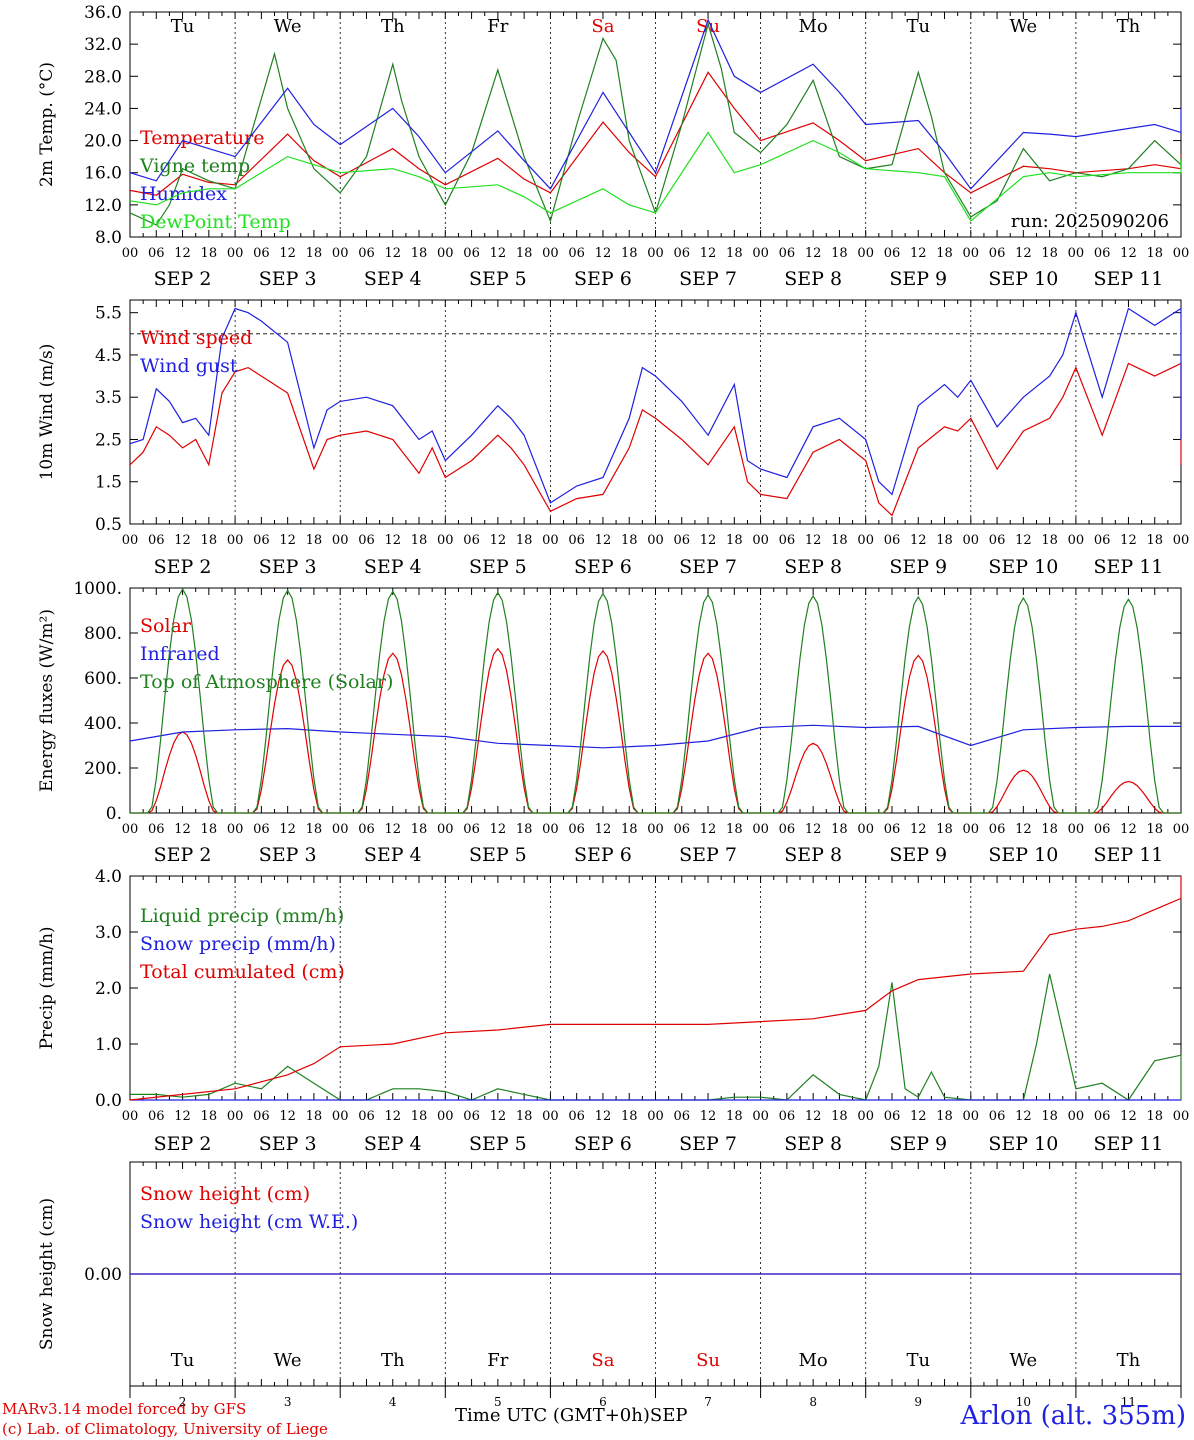  What do you see at coordinates (108, 483) in the screenshot?
I see `y-tick-label: 1.5` at bounding box center [108, 483].